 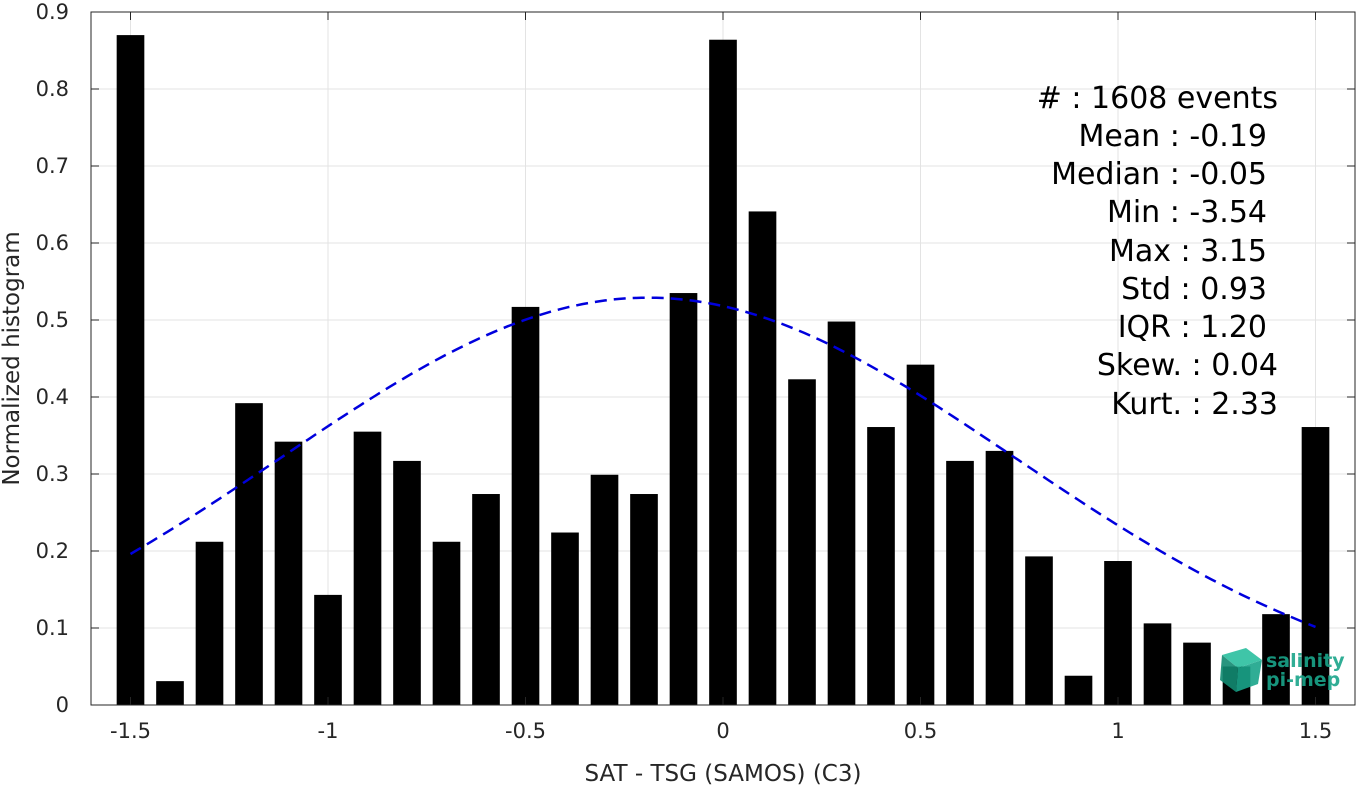 I want to click on x-tick-label: 0, so click(x=722, y=731).